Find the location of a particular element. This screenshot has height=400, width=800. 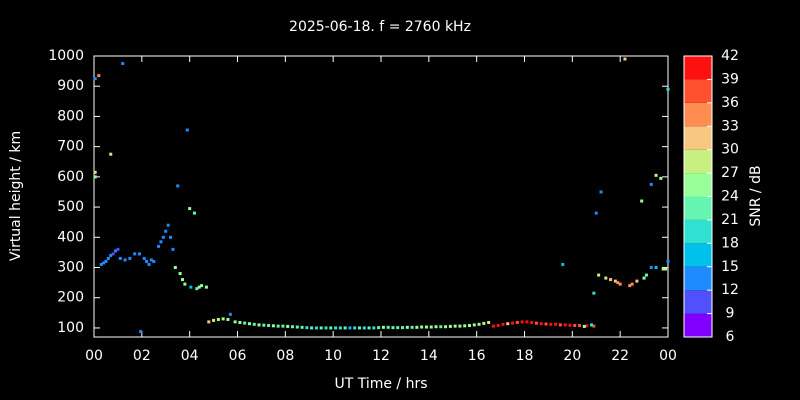

x-tick-label: 06 is located at coordinates (238, 356).